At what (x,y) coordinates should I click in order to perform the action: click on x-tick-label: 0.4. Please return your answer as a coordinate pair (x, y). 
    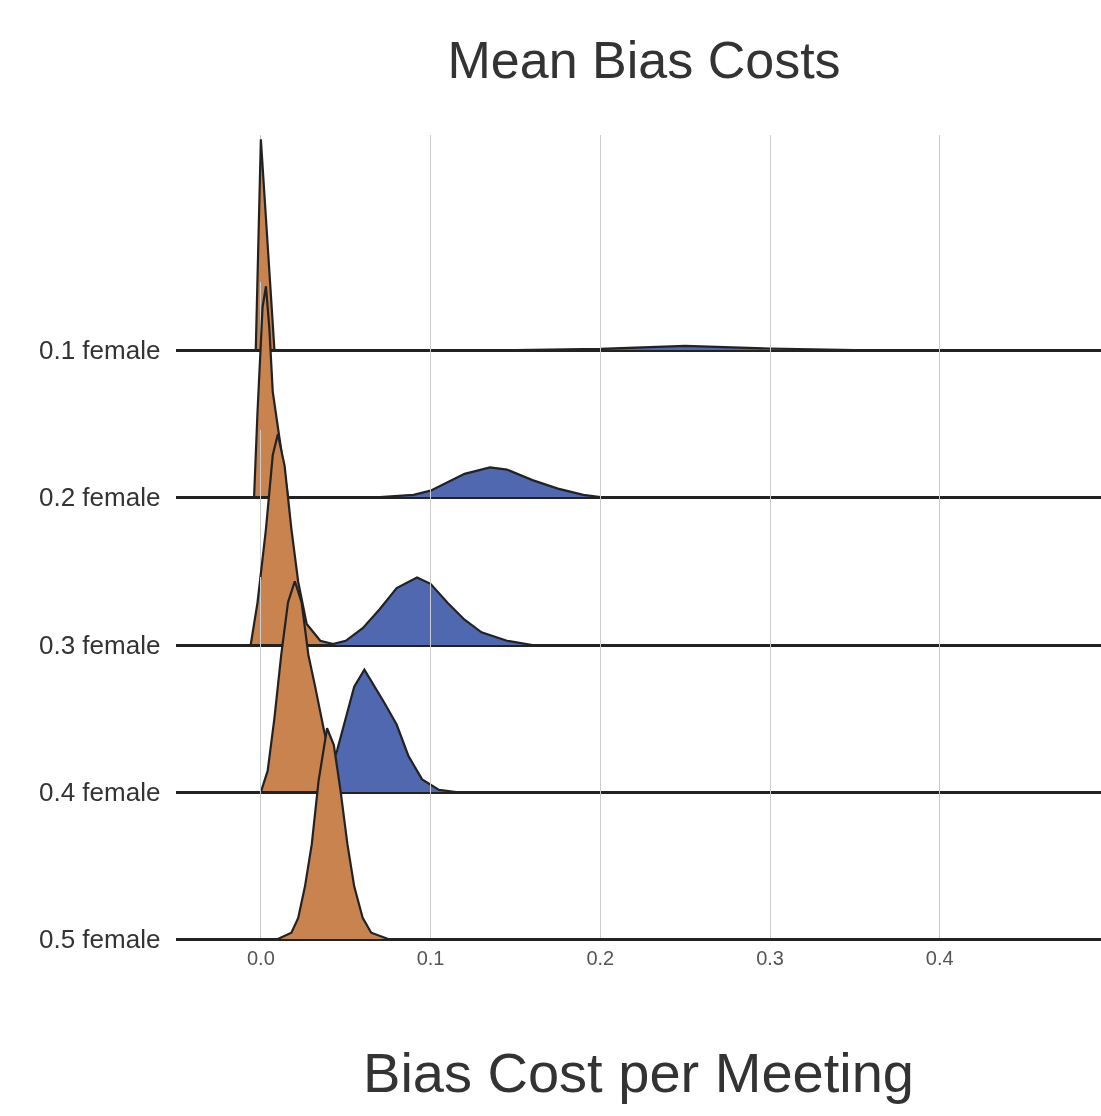
    Looking at the image, I should click on (939, 958).